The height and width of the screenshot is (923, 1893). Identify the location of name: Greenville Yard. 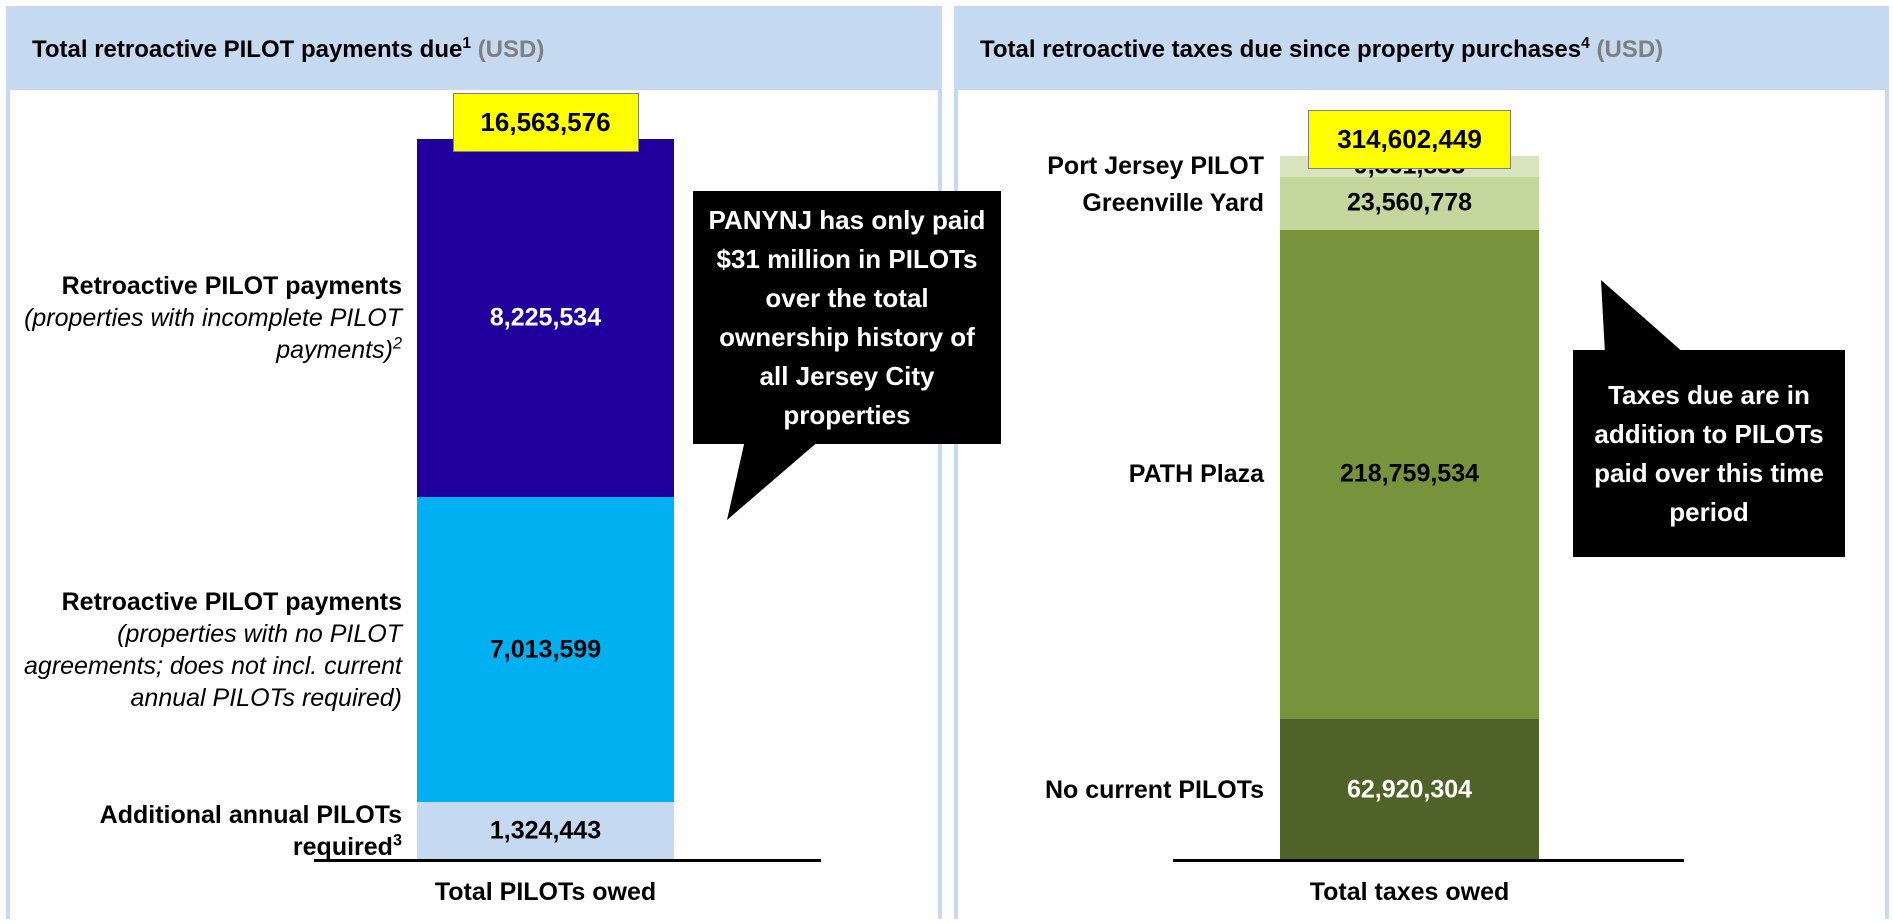
(1173, 203).